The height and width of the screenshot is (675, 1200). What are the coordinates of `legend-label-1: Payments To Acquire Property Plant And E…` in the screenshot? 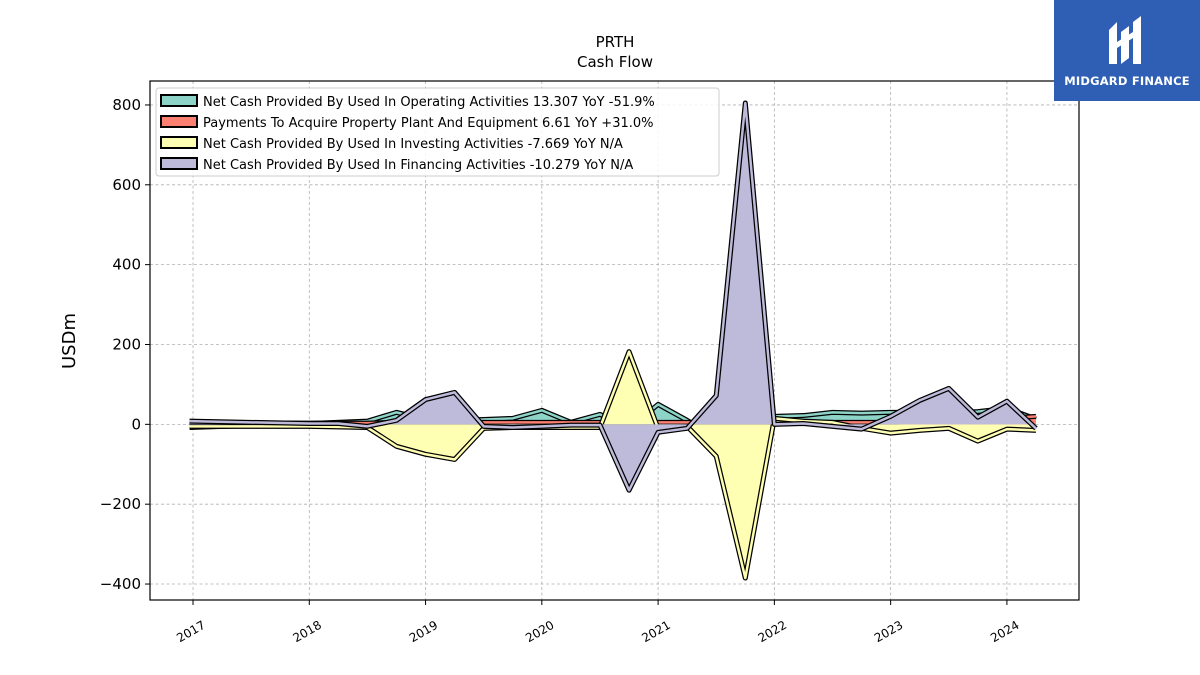 It's located at (428, 123).